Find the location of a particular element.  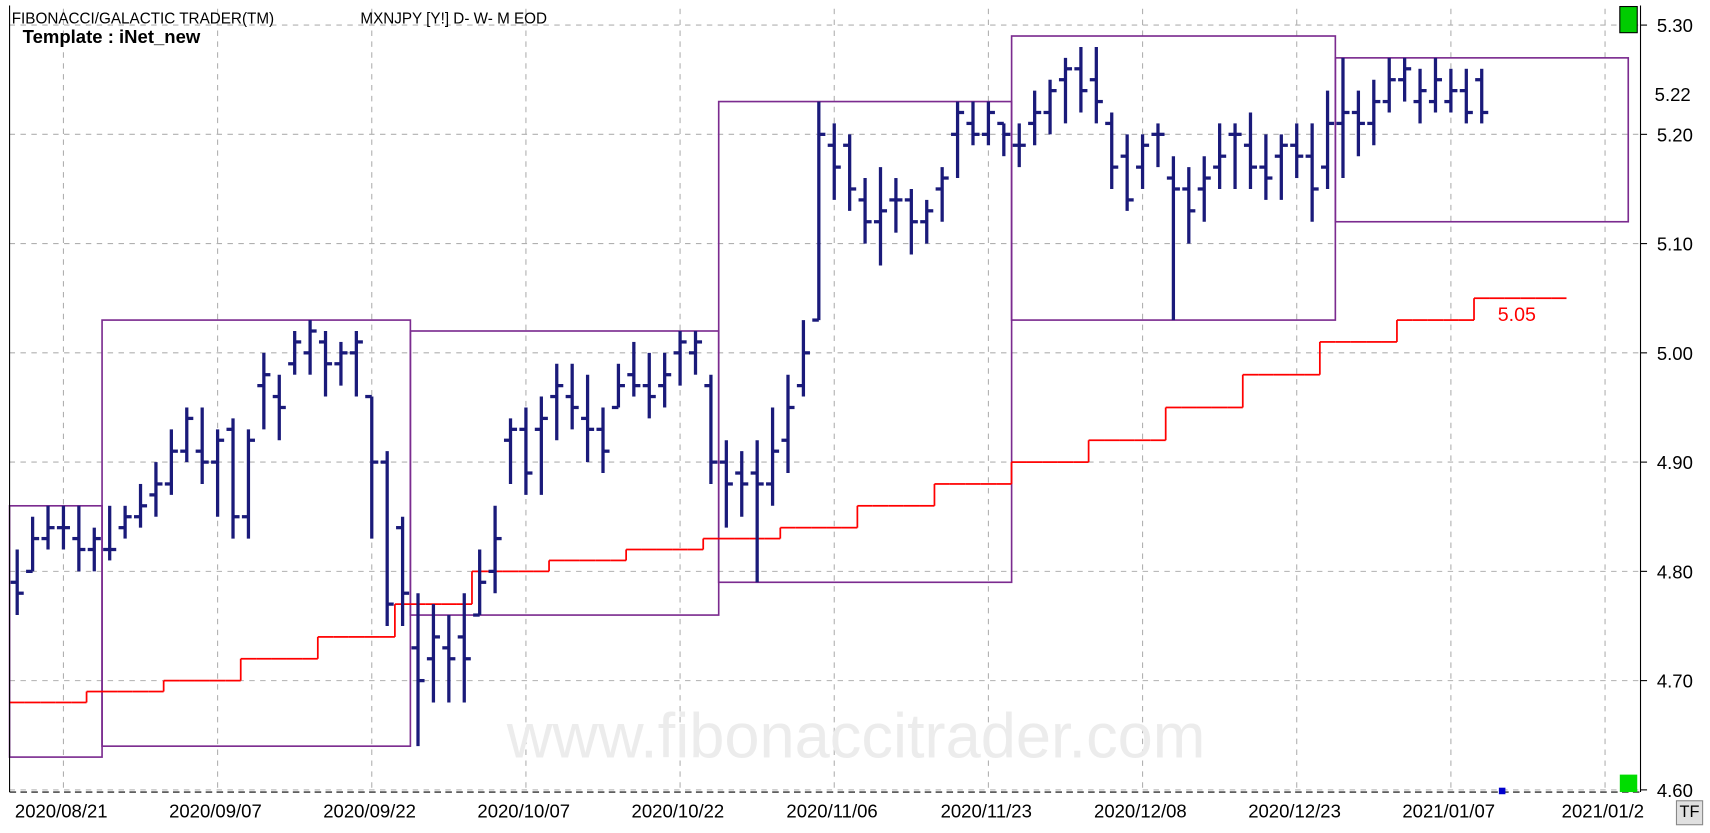

x-tick-label: 2020/12/08 is located at coordinates (1140, 811).